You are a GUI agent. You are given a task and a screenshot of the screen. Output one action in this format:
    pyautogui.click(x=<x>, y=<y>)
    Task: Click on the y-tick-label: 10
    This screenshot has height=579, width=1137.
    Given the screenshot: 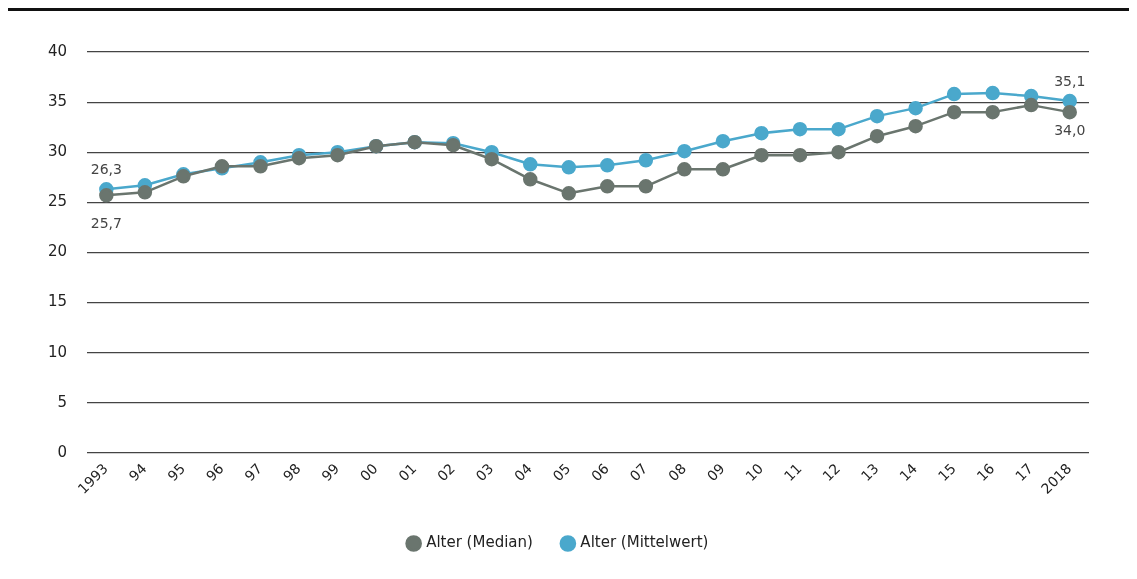 What is the action you would take?
    pyautogui.click(x=57, y=351)
    